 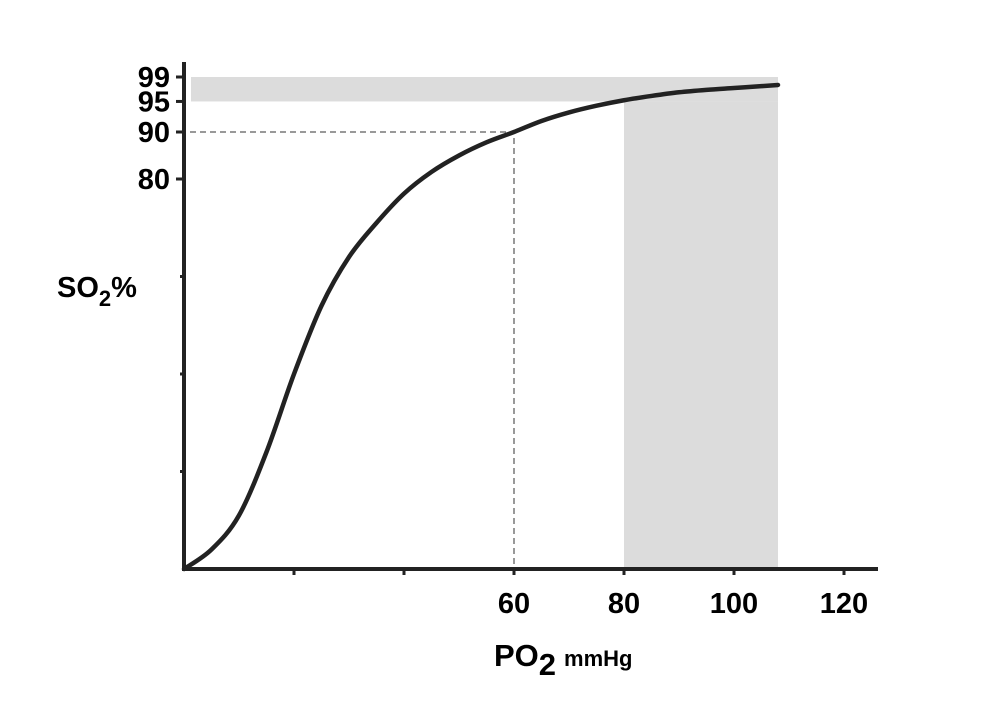 What do you see at coordinates (598, 658) in the screenshot?
I see `x-axis-title-unit: mmHg` at bounding box center [598, 658].